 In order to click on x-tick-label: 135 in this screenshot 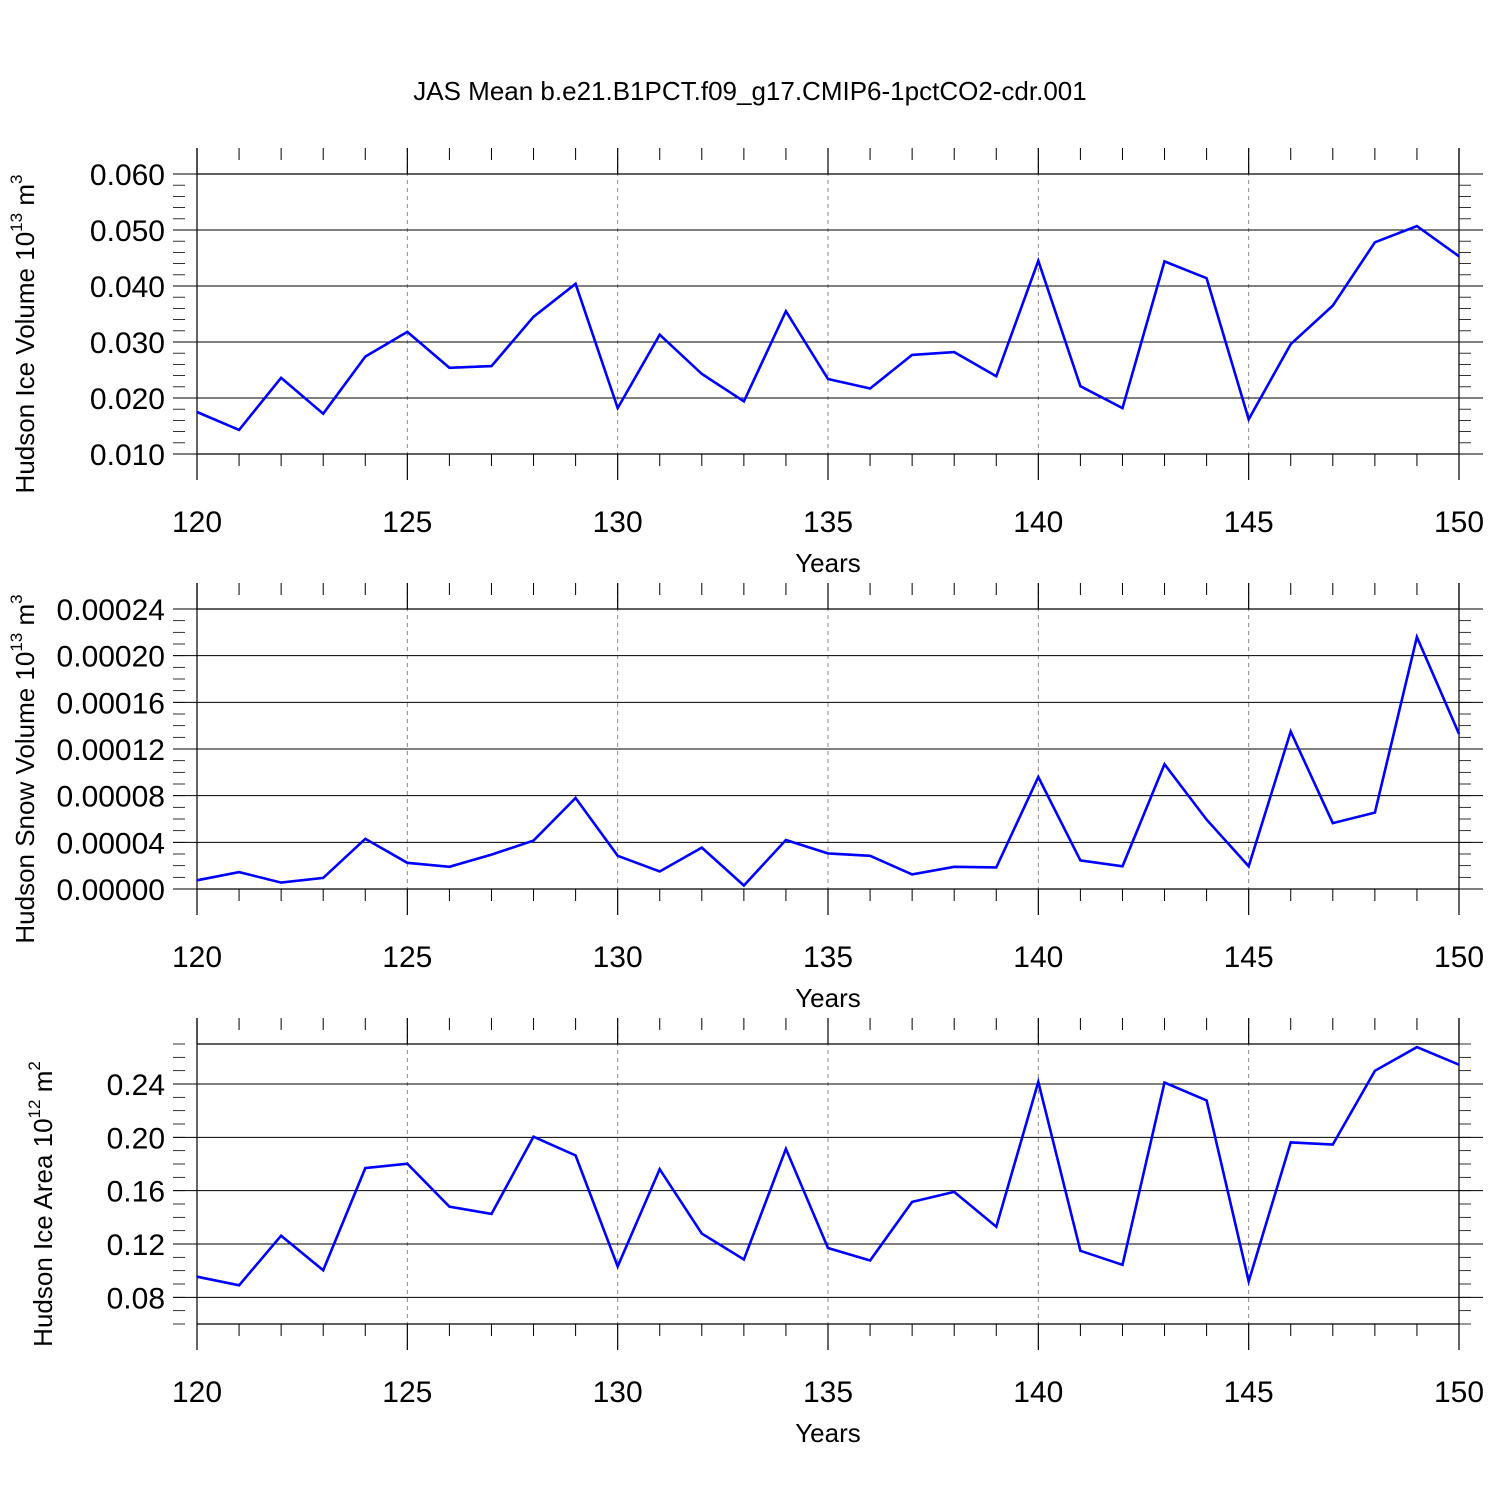, I will do `click(828, 522)`.